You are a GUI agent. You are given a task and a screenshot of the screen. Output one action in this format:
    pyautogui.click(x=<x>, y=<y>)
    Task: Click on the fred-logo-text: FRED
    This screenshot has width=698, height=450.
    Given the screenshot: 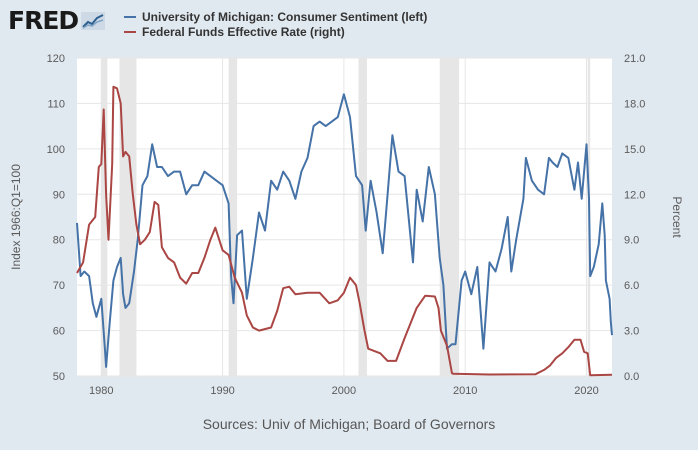 What is the action you would take?
    pyautogui.click(x=43, y=20)
    